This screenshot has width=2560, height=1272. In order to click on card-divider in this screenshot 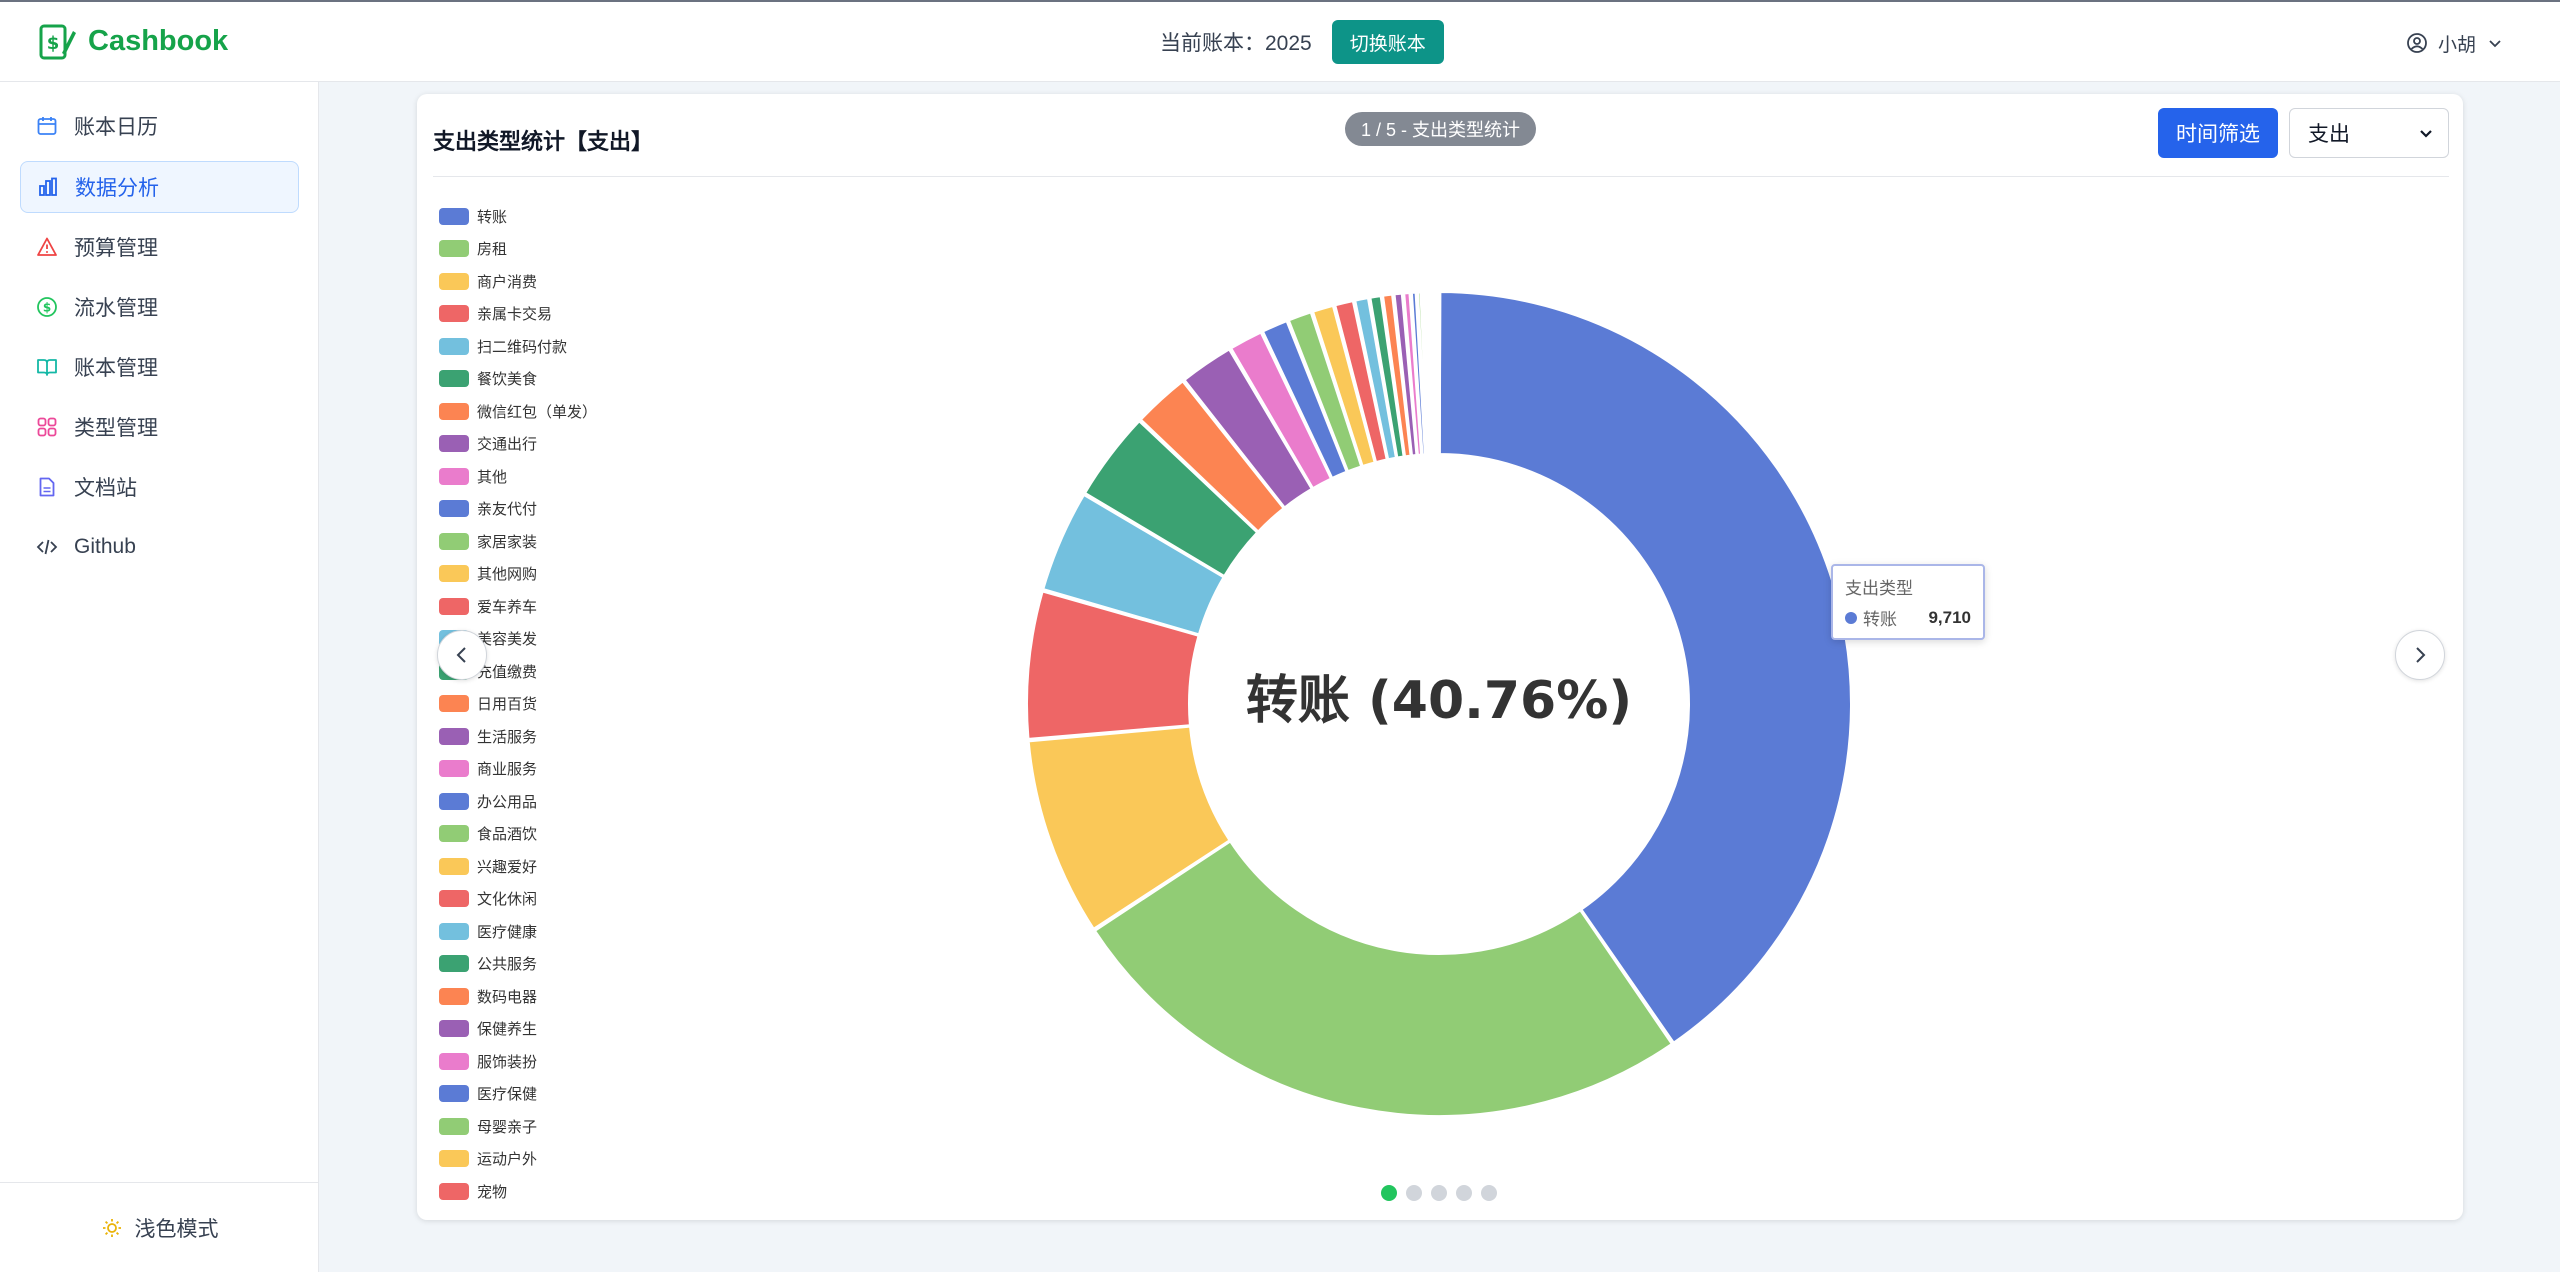, I will do `click(1441, 176)`.